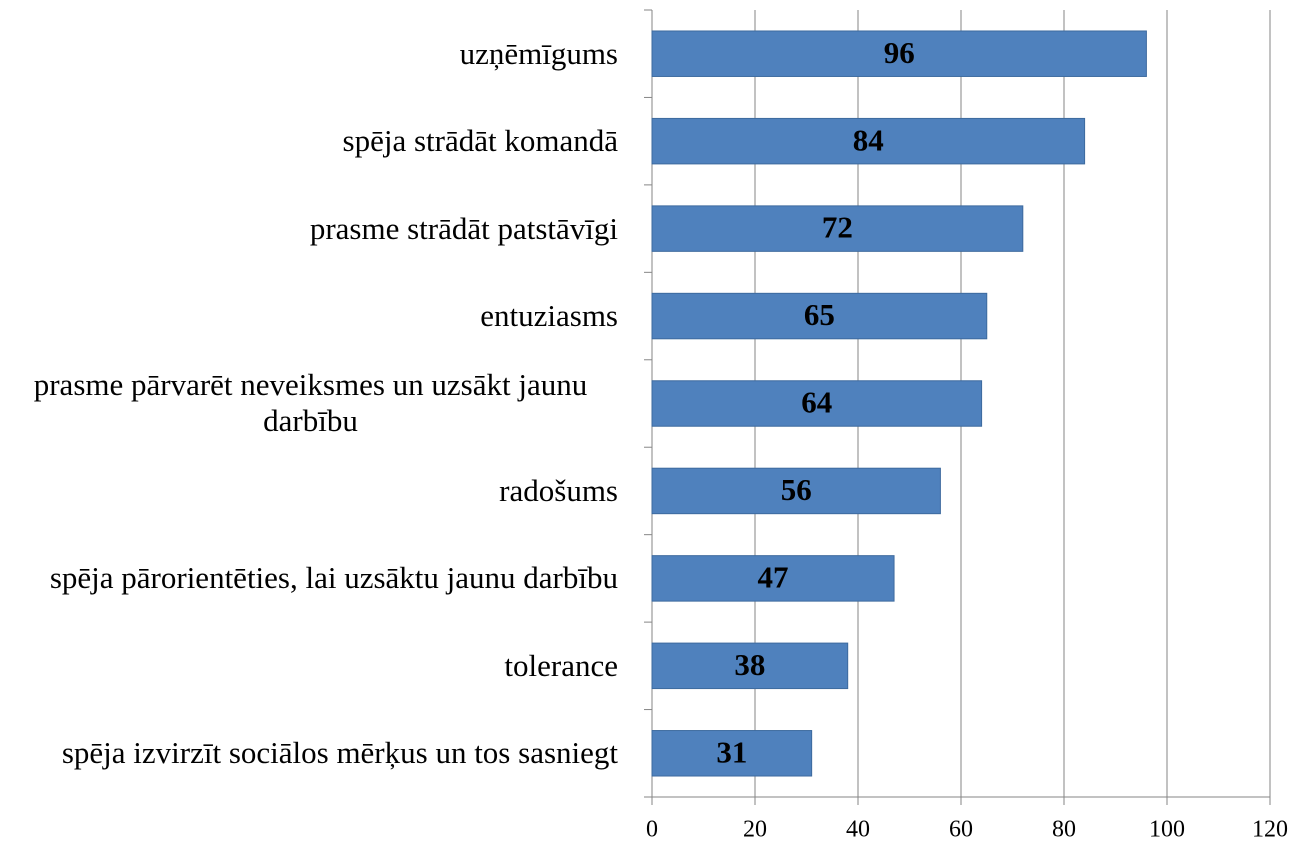 Image resolution: width=1304 pixels, height=842 pixels. I want to click on y-tick-label: prasme strādāt patstāvīgi, so click(463, 228).